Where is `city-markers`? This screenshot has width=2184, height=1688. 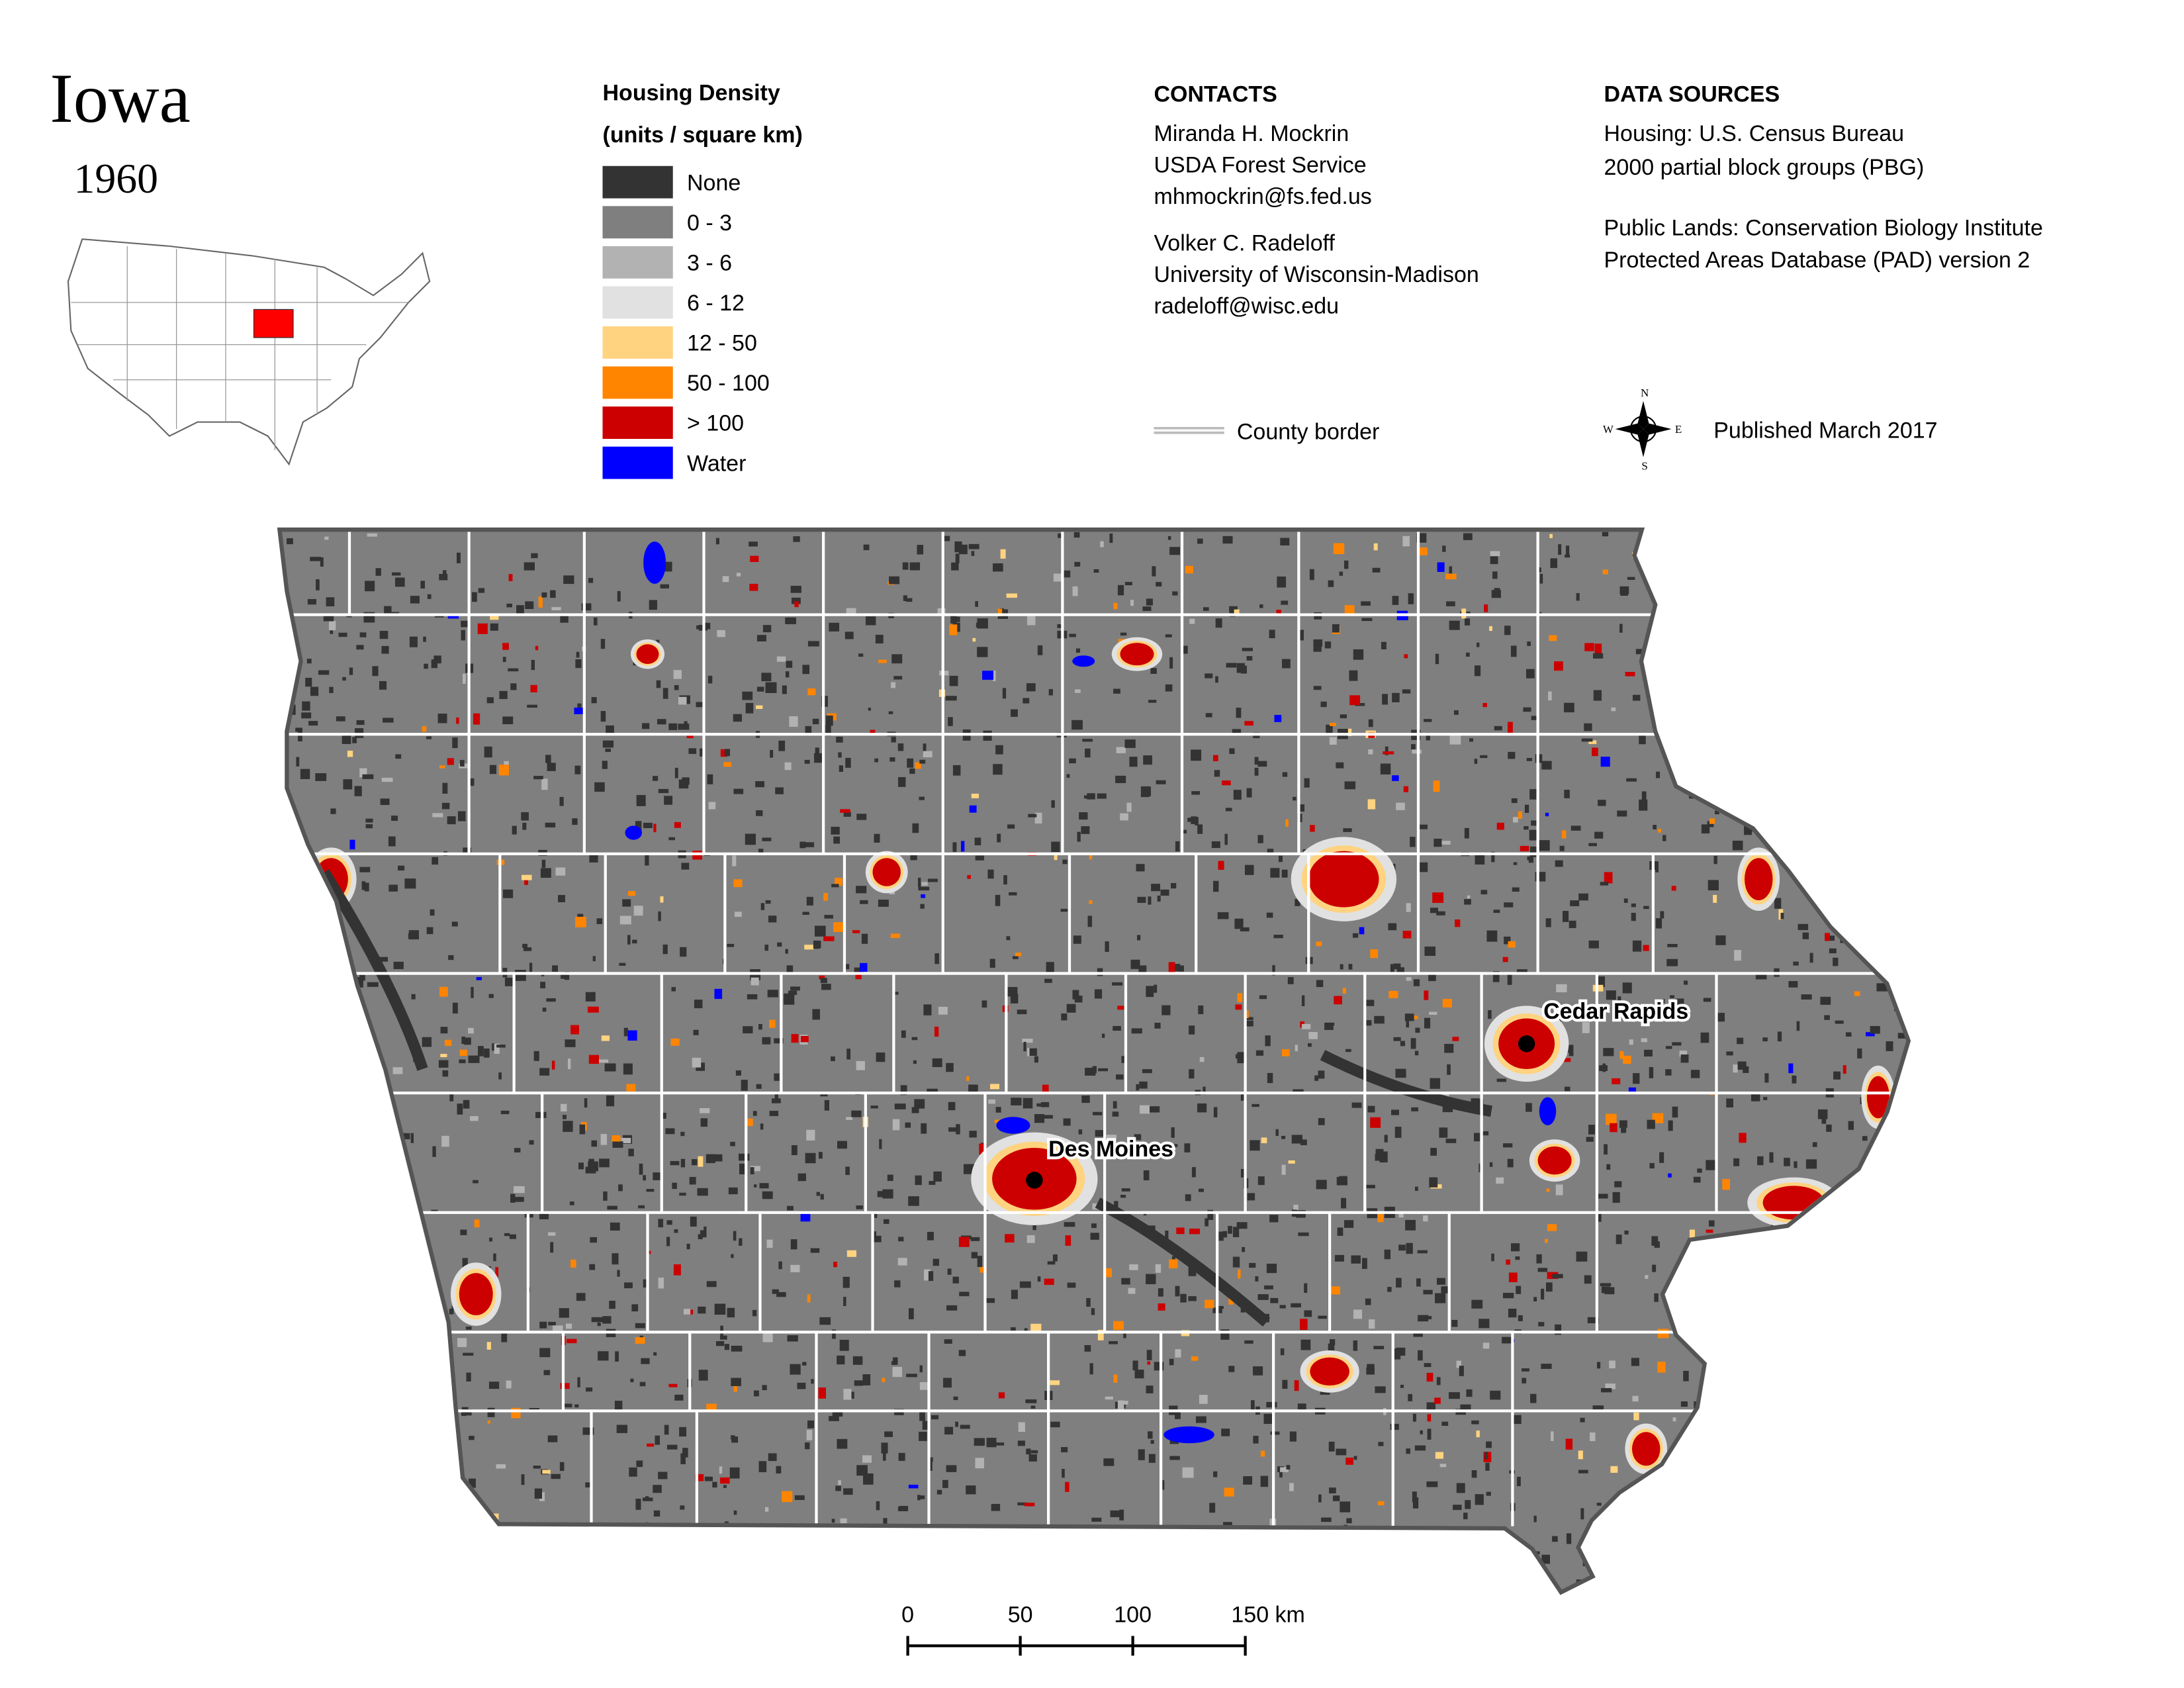
city-markers is located at coordinates (1280, 1112).